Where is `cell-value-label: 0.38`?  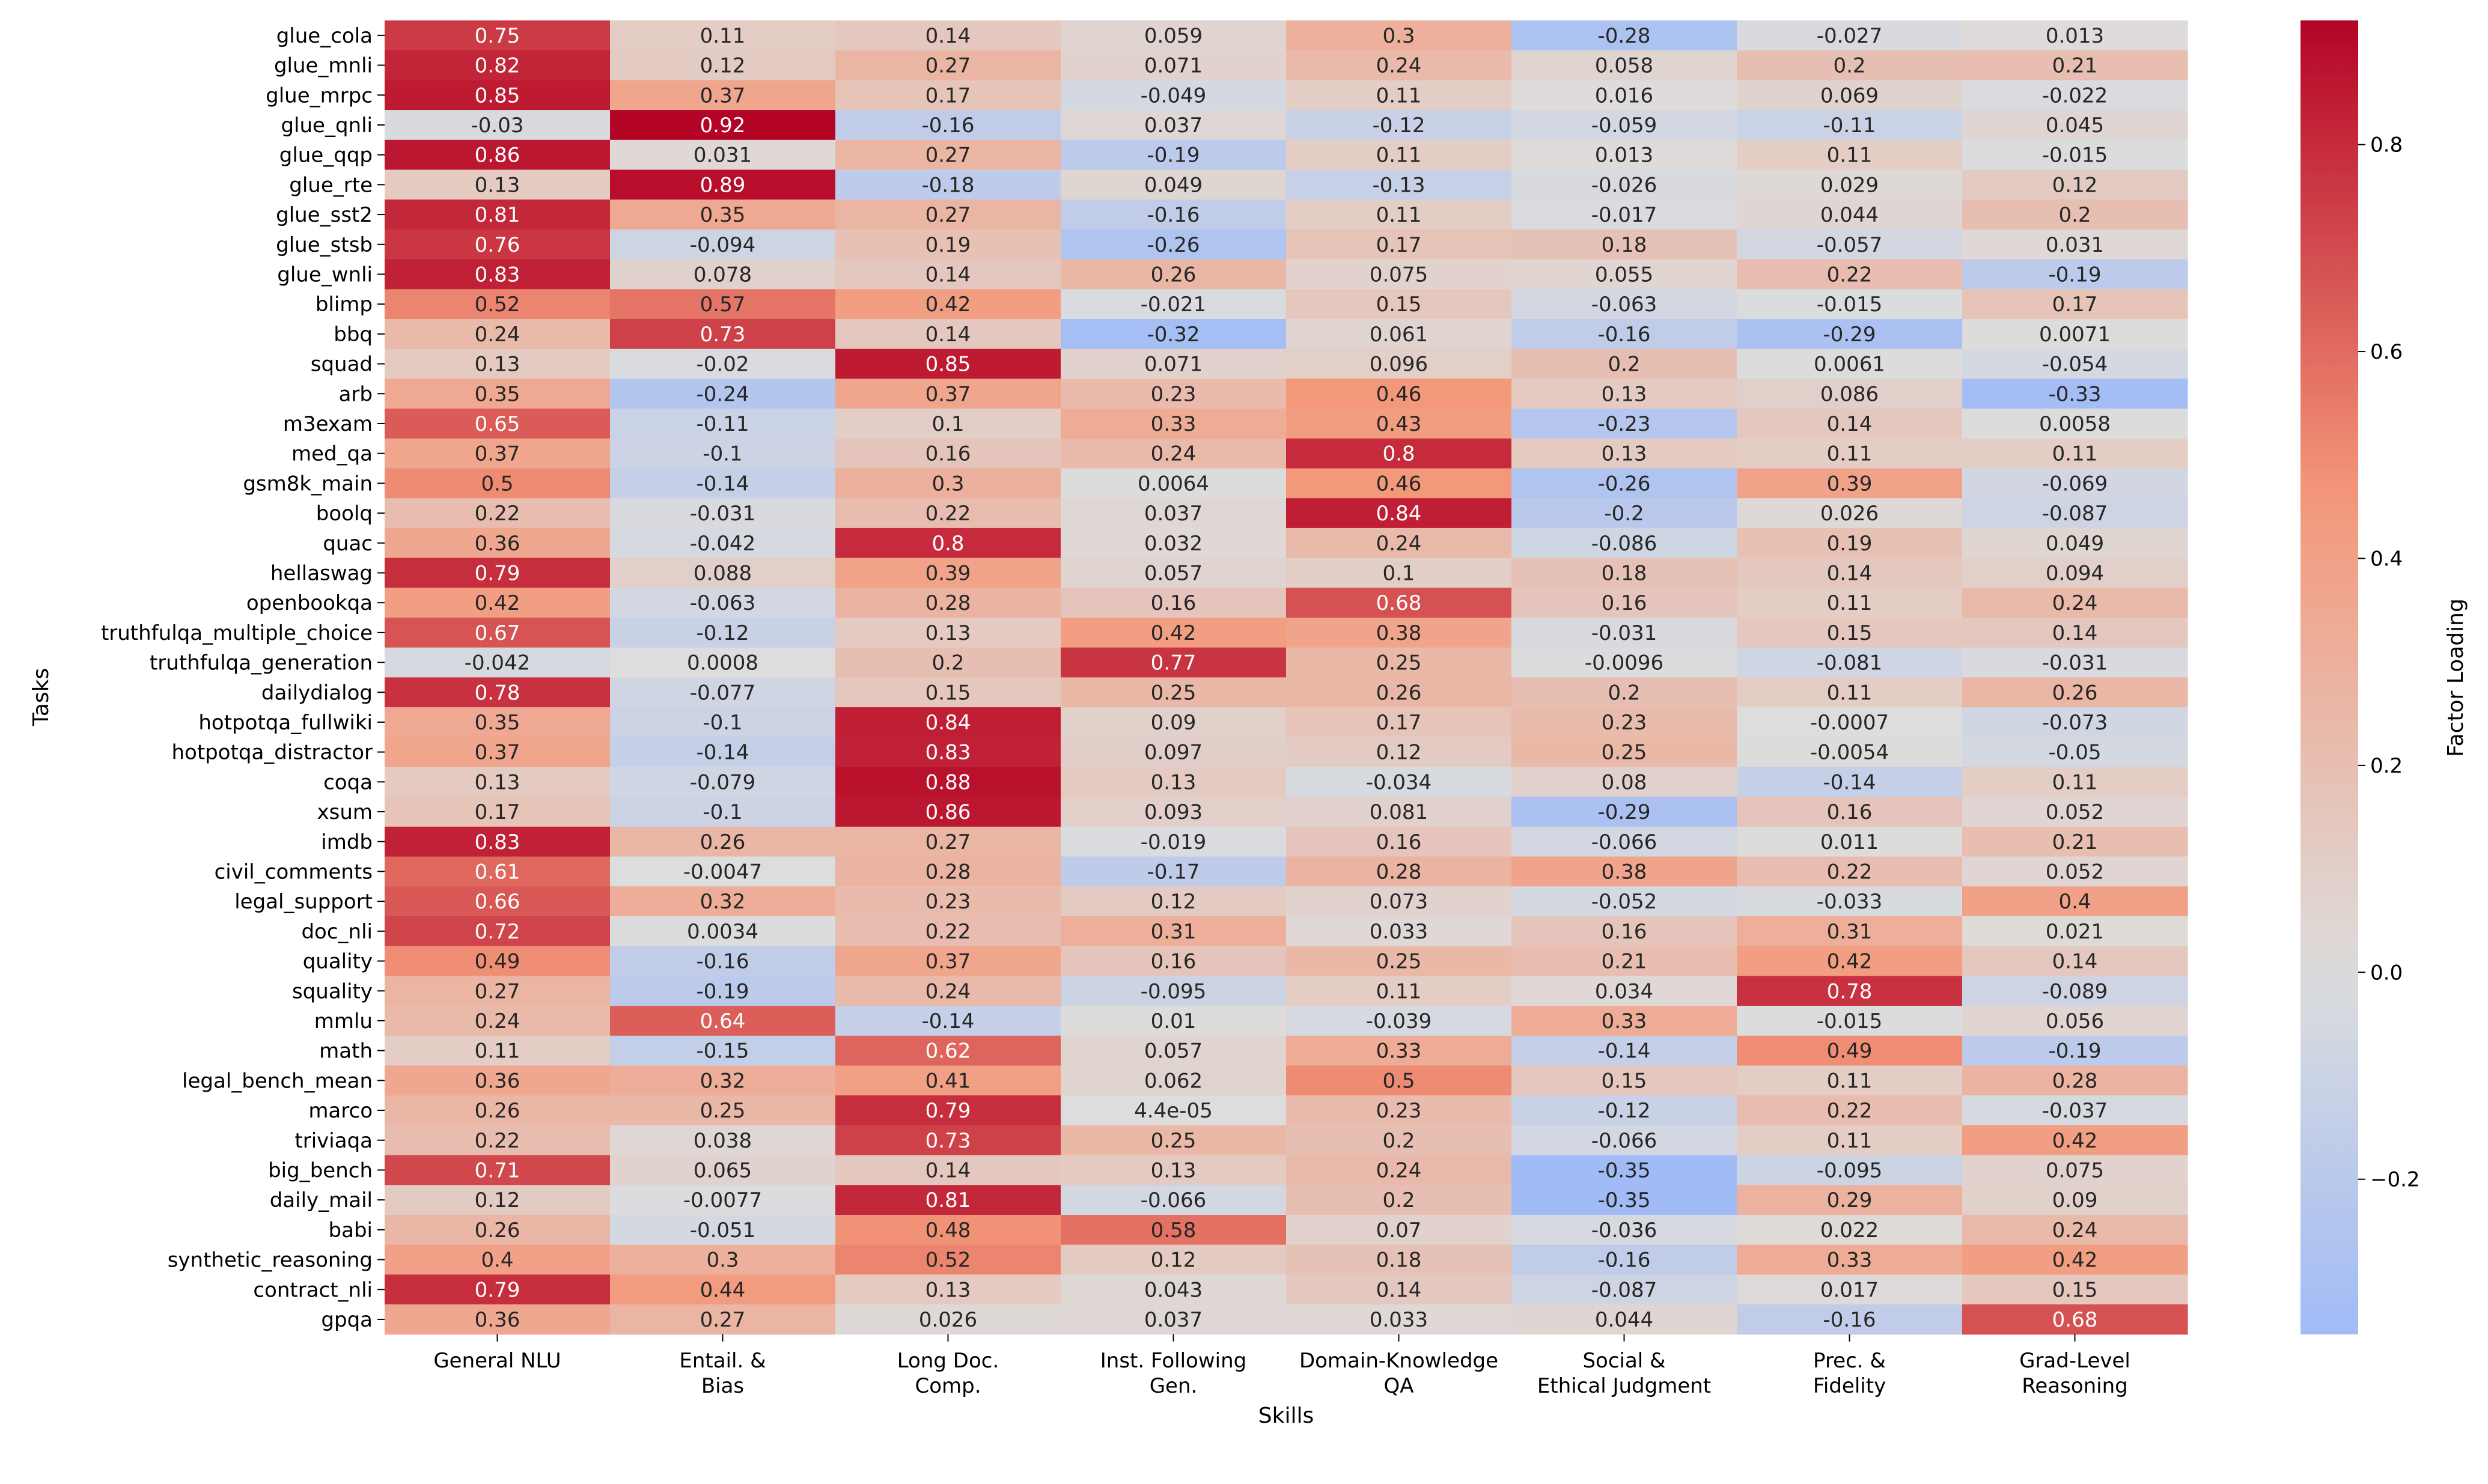
cell-value-label: 0.38 is located at coordinates (1624, 872).